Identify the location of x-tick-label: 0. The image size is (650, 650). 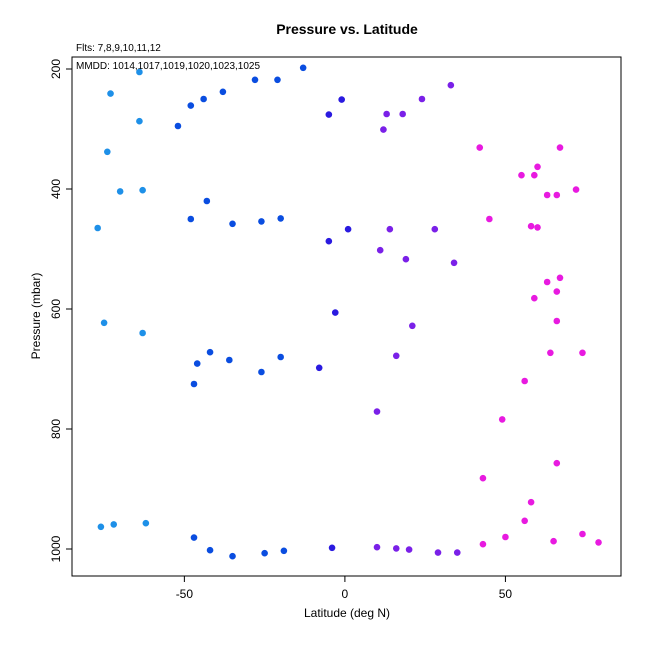
(345, 594).